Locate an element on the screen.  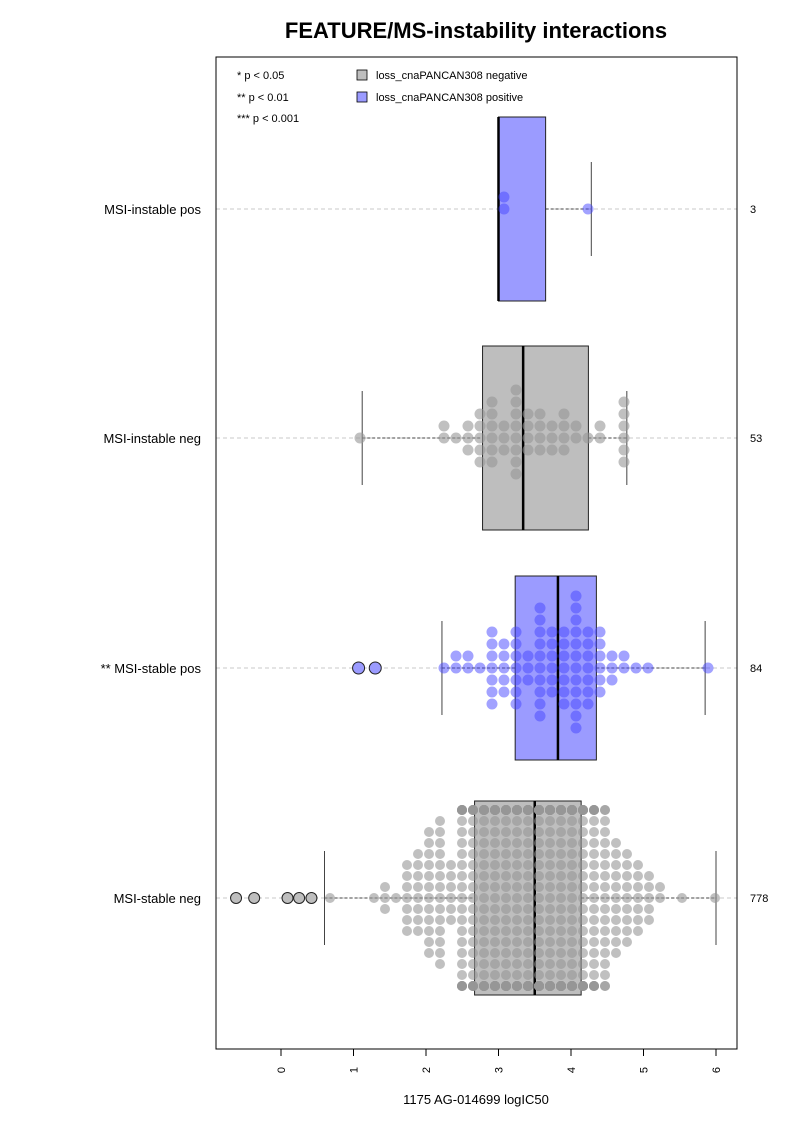
x-tick-label: 1 is located at coordinates (355, 1070).